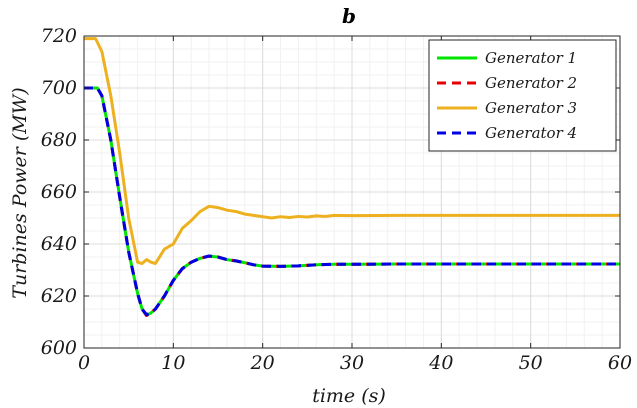 The width and height of the screenshot is (637, 408). What do you see at coordinates (440, 363) in the screenshot?
I see `x-tick-label: 40` at bounding box center [440, 363].